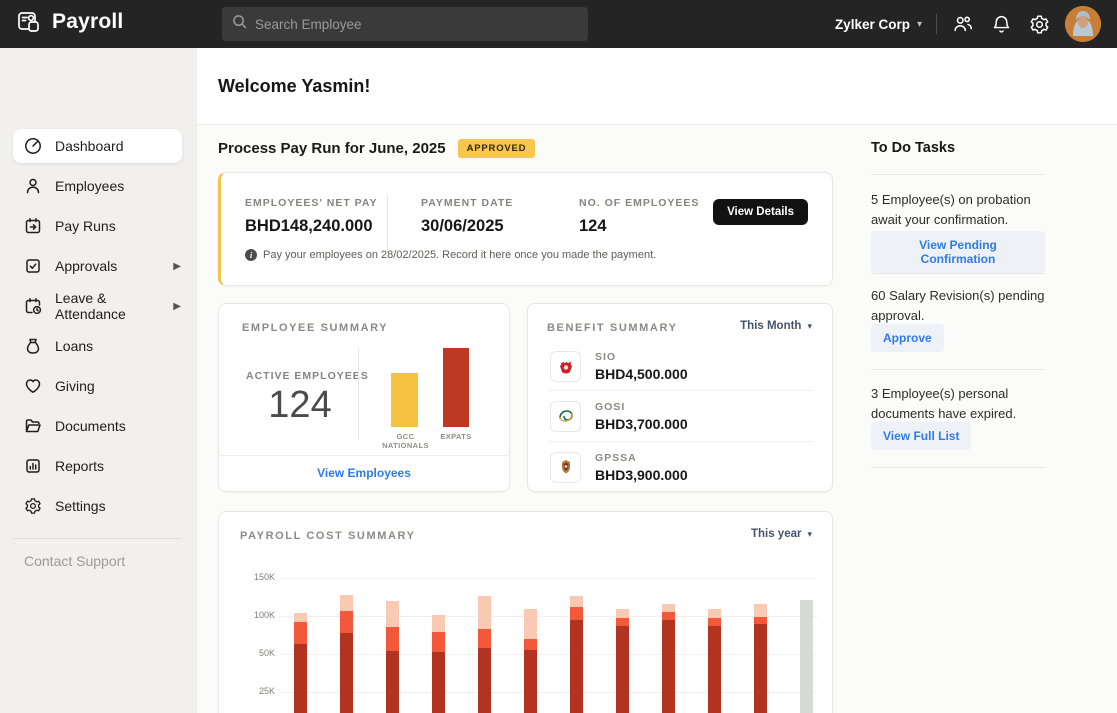  Describe the element at coordinates (264, 615) in the screenshot. I see `y-axis-tick: 100K` at that location.